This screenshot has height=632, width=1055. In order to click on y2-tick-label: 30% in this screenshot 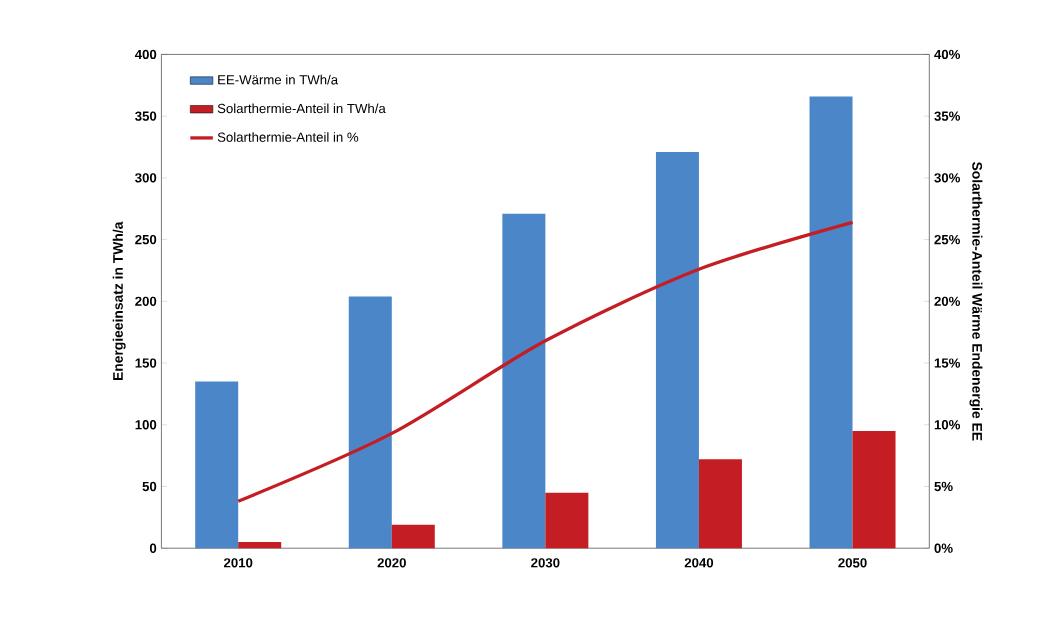, I will do `click(947, 178)`.